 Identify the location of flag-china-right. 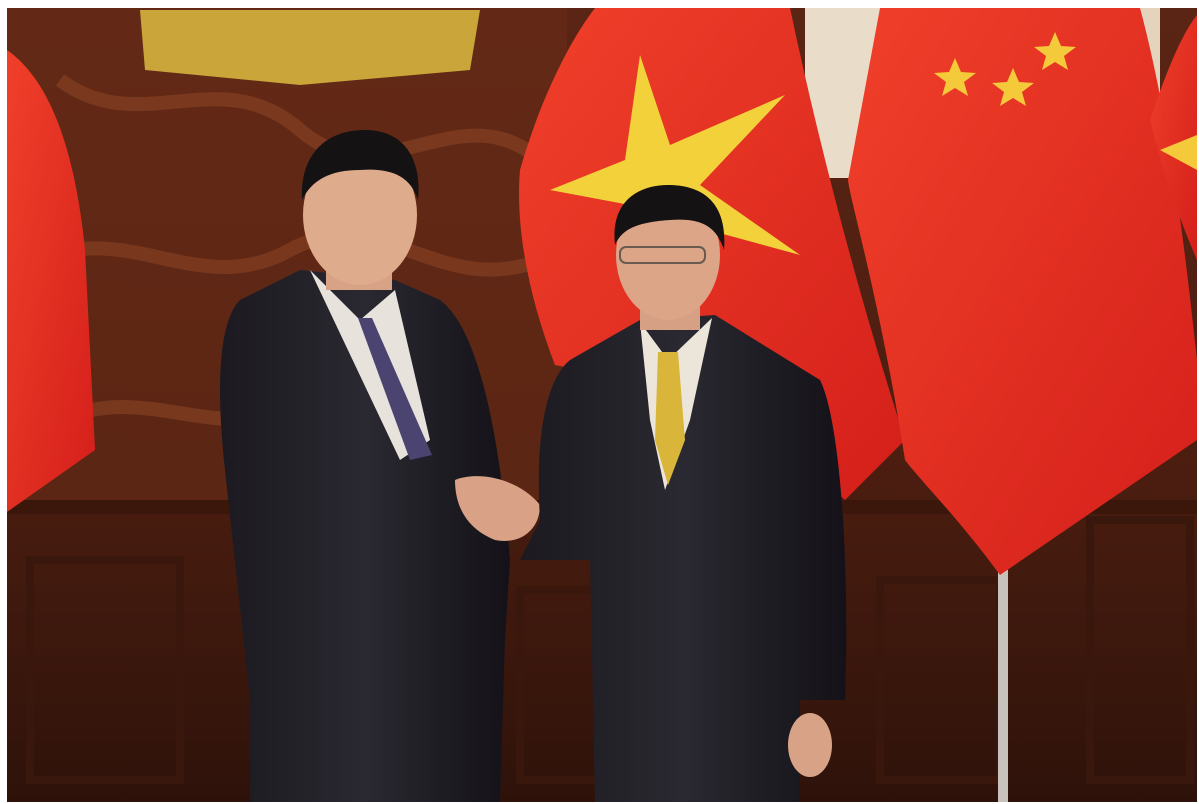
(1173, 137).